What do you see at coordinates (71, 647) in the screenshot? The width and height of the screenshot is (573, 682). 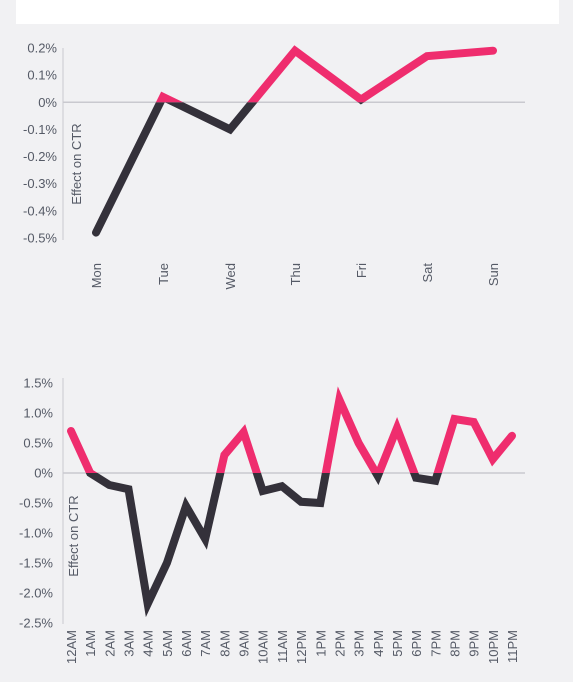 I see `x-tick-label: 12AM` at bounding box center [71, 647].